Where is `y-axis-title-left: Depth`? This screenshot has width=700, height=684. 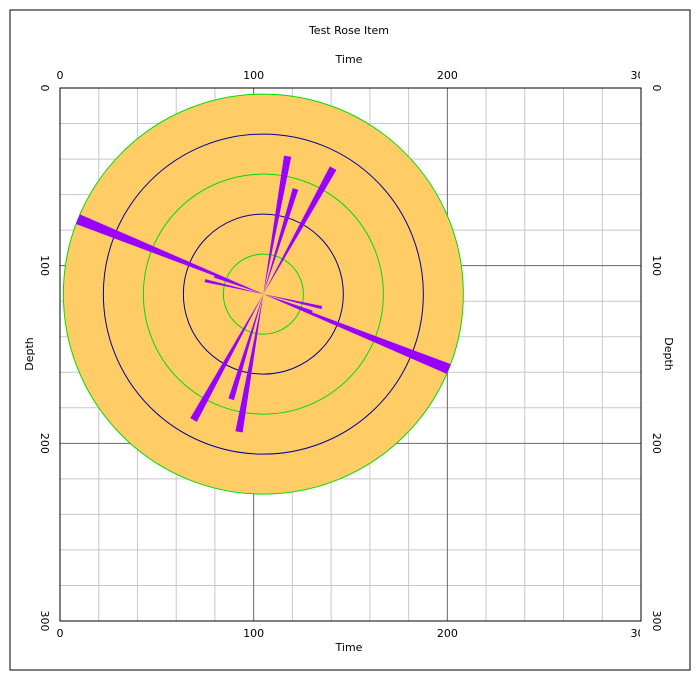
y-axis-title-left: Depth is located at coordinates (29, 354).